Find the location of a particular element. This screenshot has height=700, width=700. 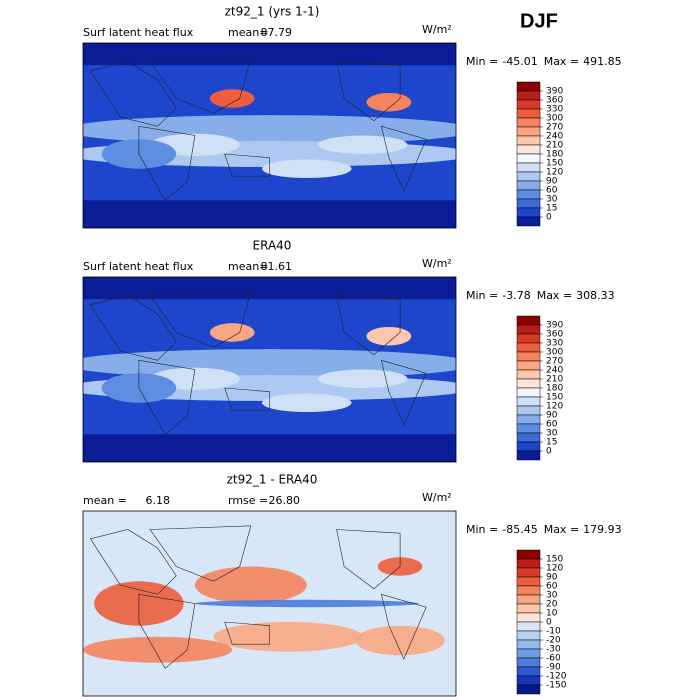

map-frame is located at coordinates (269, 135).